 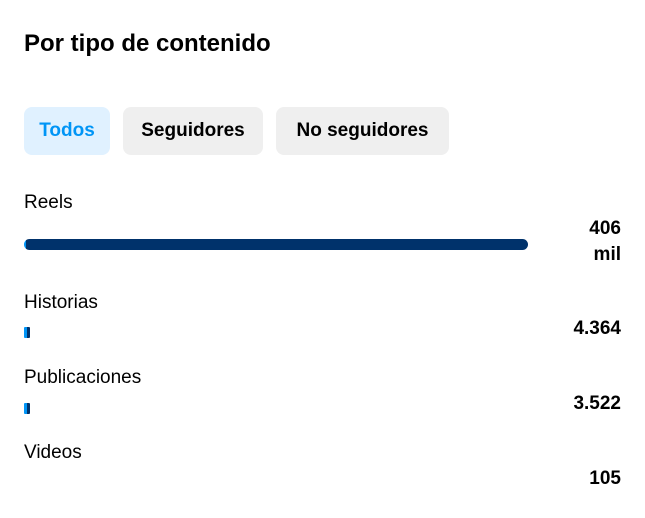 I want to click on content-label: Reels, so click(x=48, y=202).